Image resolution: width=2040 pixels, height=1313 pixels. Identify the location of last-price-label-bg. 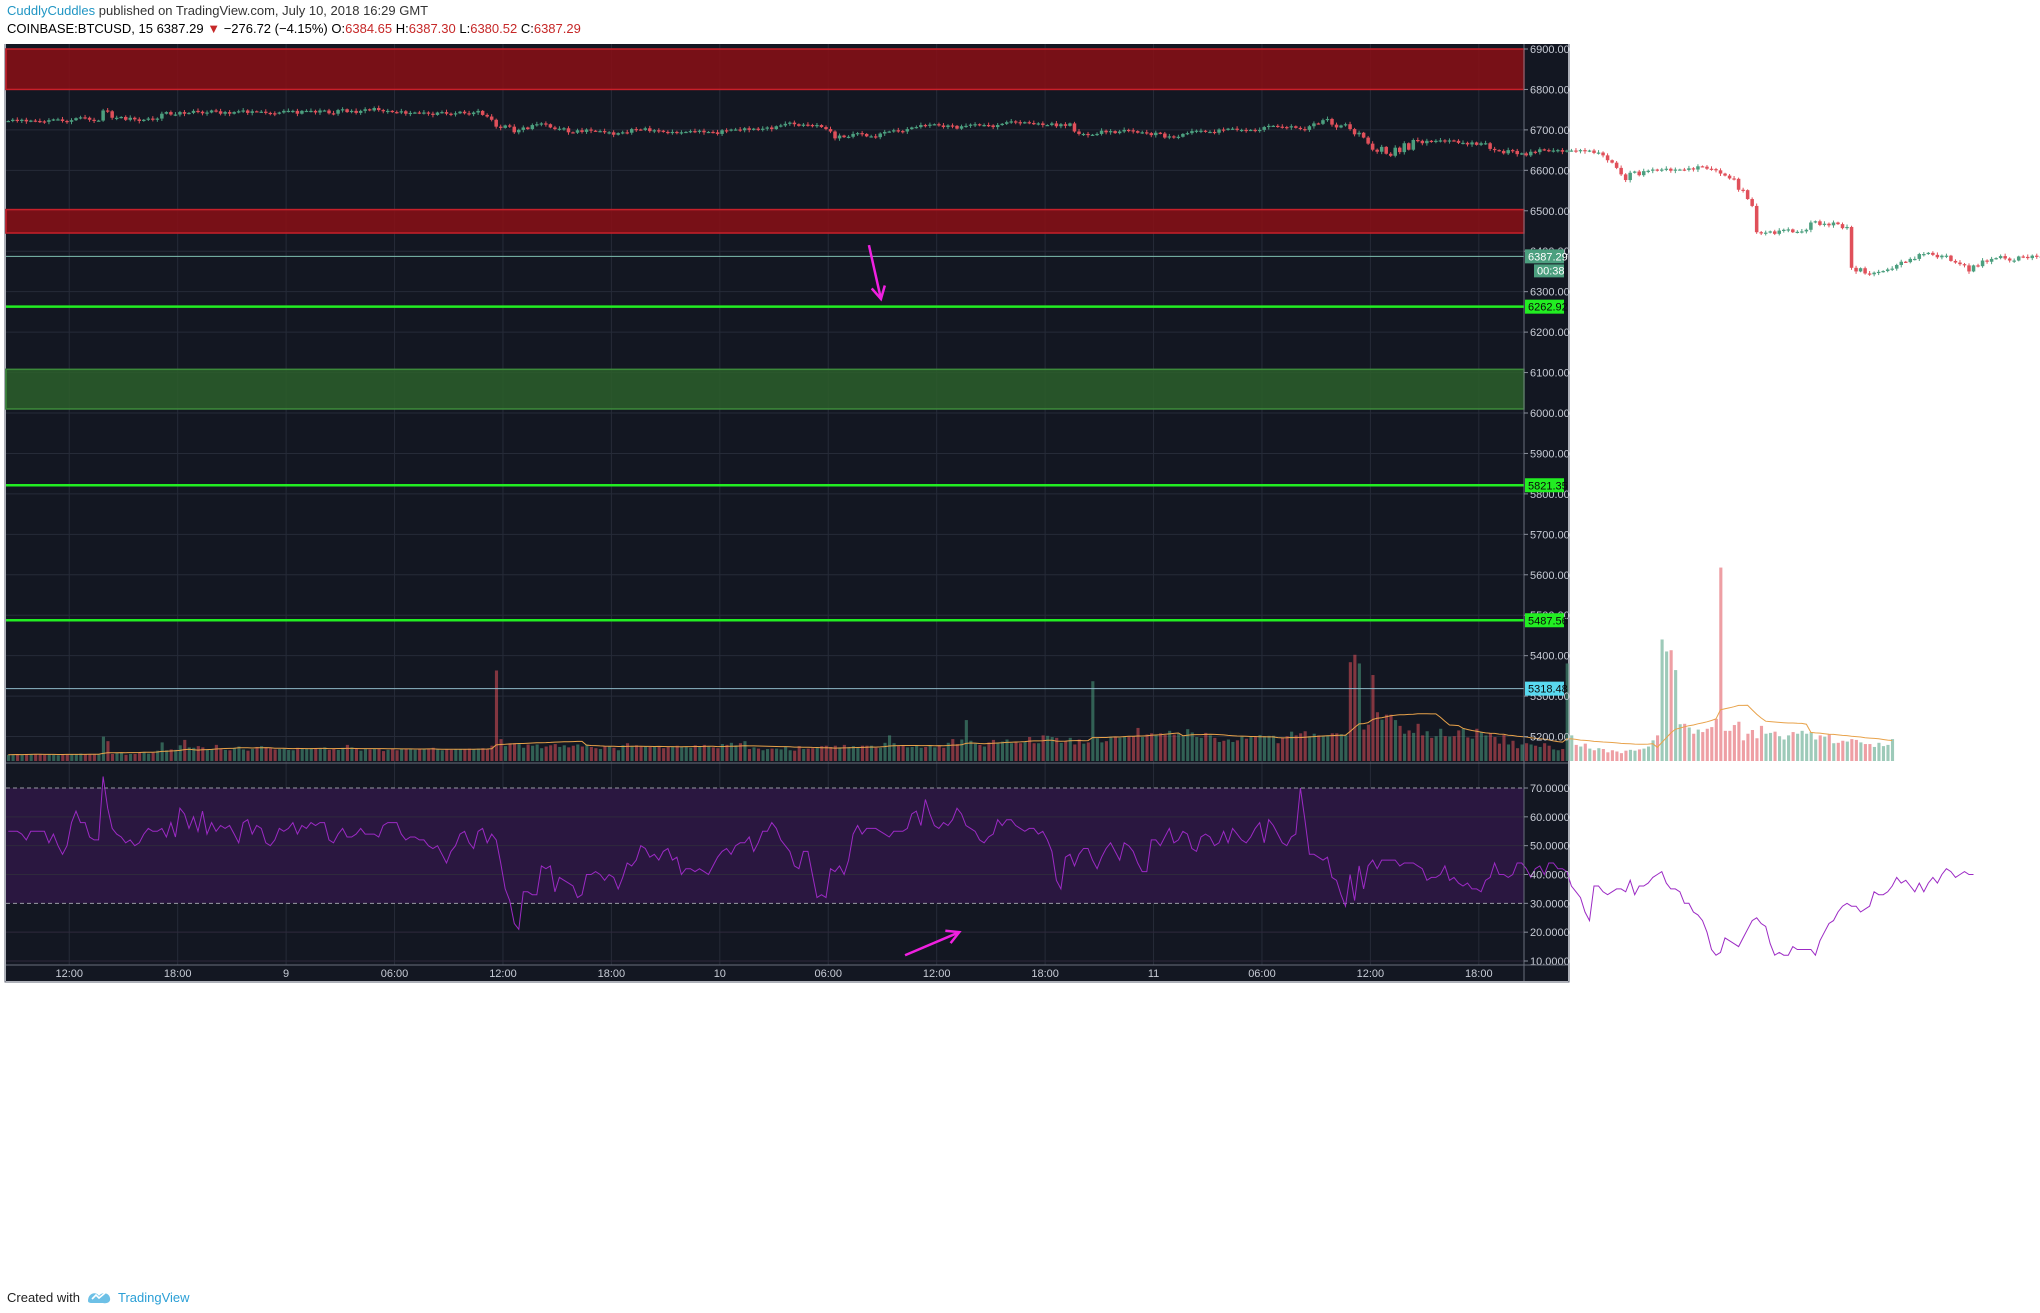
(1544, 256).